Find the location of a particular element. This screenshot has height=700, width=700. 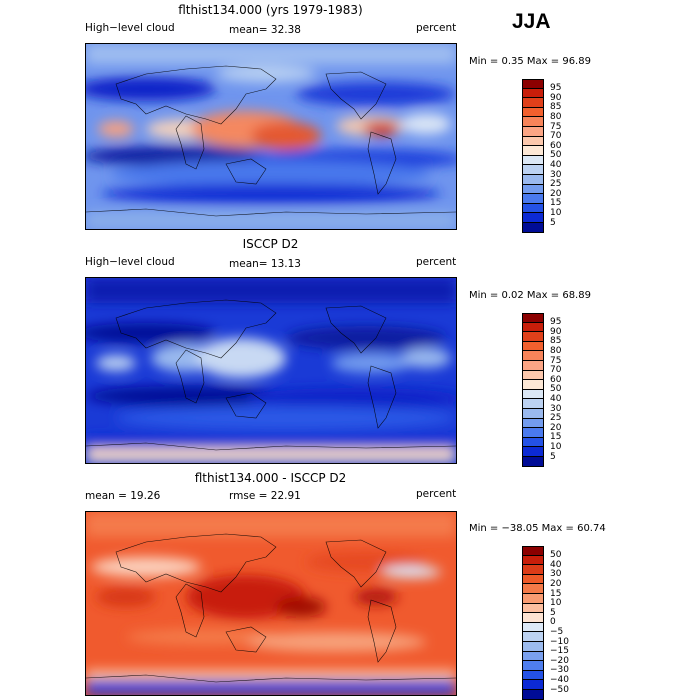

colorbar-label: 0 is located at coordinates (553, 622).